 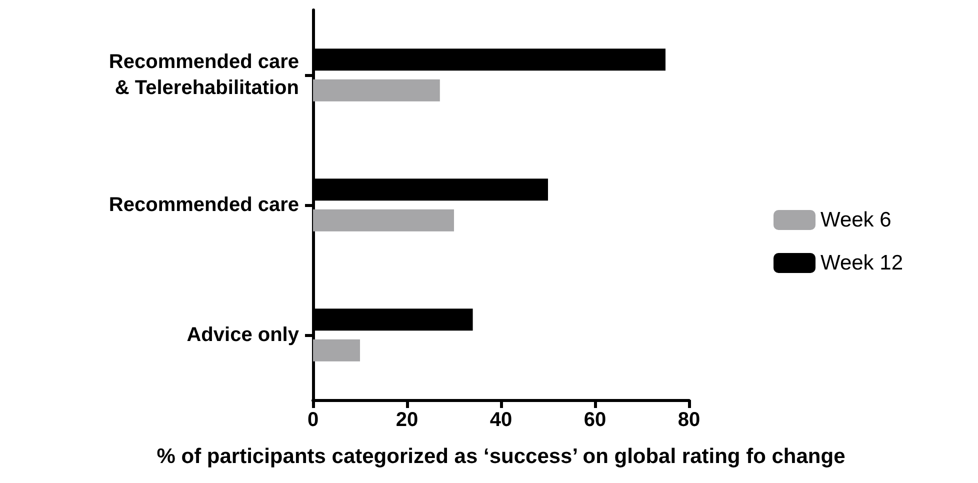 I want to click on x-tick-label: 40, so click(x=501, y=420).